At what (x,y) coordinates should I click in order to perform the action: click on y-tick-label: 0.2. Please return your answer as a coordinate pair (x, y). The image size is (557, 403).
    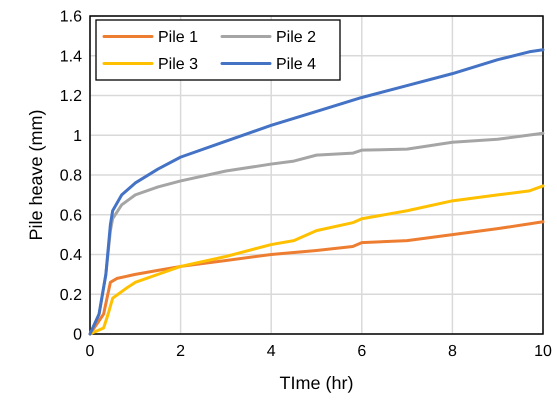
    Looking at the image, I should click on (71, 295).